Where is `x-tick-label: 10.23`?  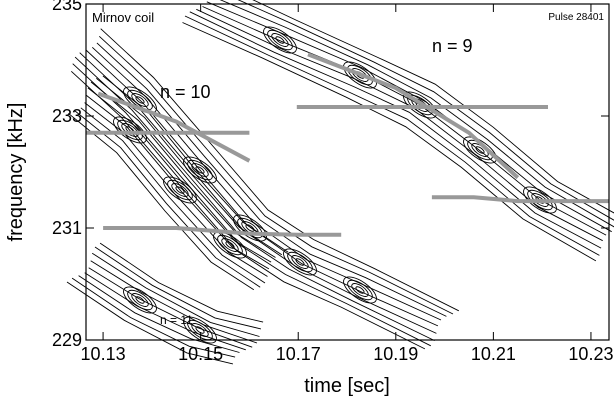 x-tick-label: 10.23 is located at coordinates (590, 354).